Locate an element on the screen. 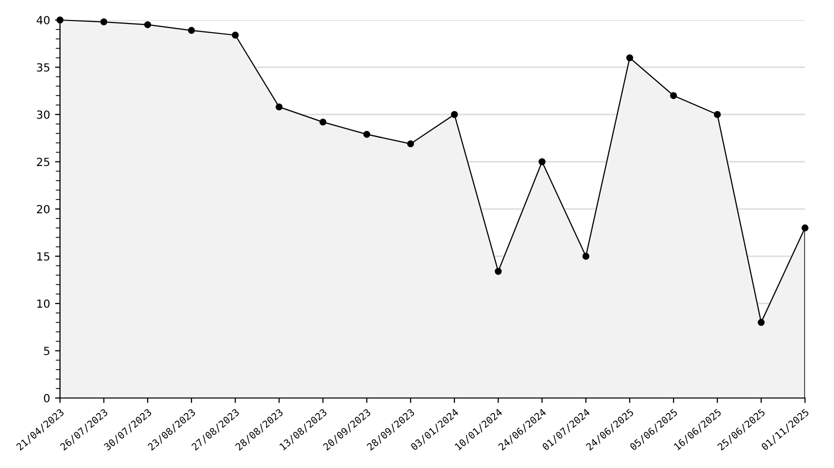  y-tick-label: 40 is located at coordinates (43, 20).